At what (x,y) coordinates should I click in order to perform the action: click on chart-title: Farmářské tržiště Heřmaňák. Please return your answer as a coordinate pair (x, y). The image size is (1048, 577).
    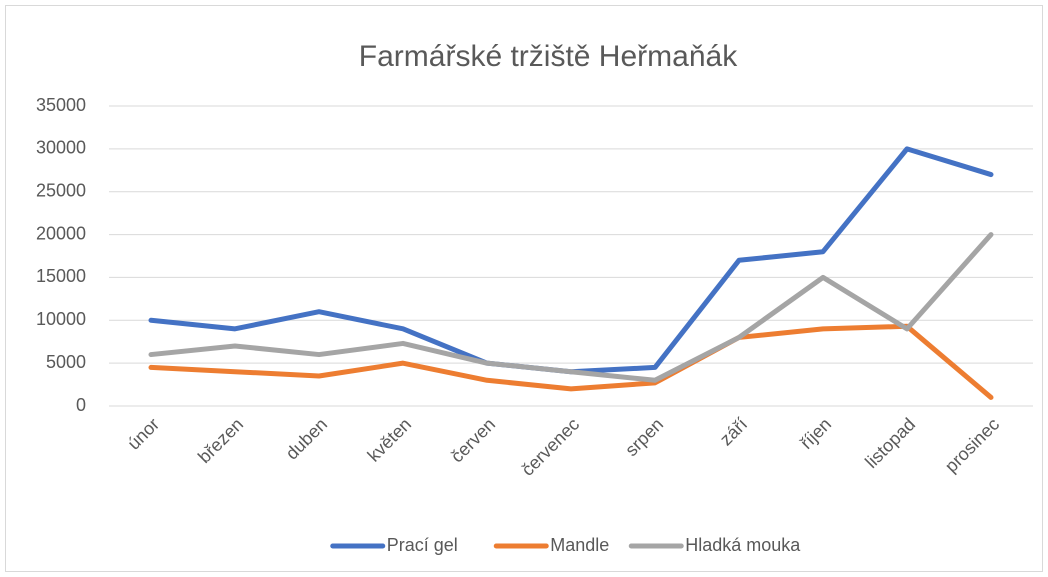
    Looking at the image, I should click on (548, 56).